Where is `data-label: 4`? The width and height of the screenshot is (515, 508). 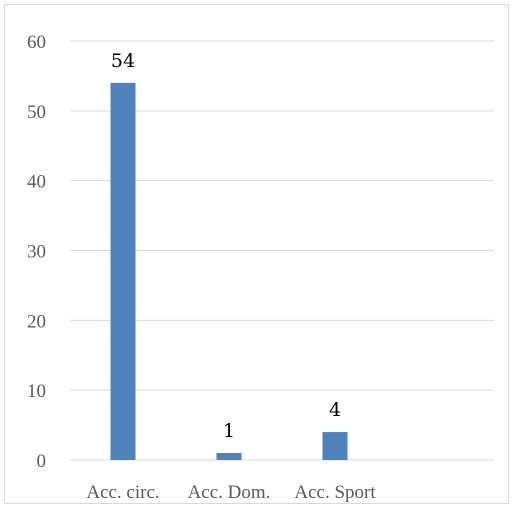
data-label: 4 is located at coordinates (335, 410).